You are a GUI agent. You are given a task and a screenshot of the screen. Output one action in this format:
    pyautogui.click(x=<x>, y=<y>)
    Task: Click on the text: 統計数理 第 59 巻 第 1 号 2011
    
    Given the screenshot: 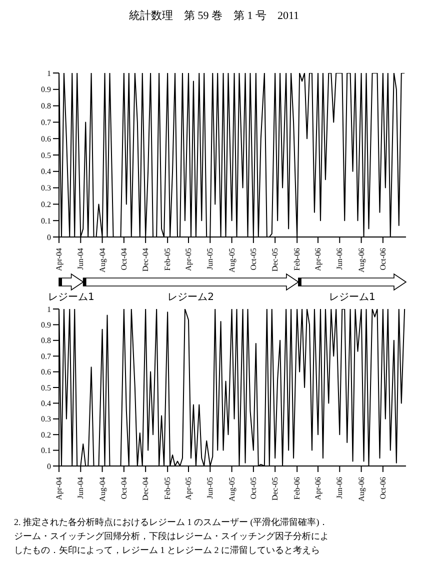 What is the action you would take?
    pyautogui.click(x=214, y=15)
    